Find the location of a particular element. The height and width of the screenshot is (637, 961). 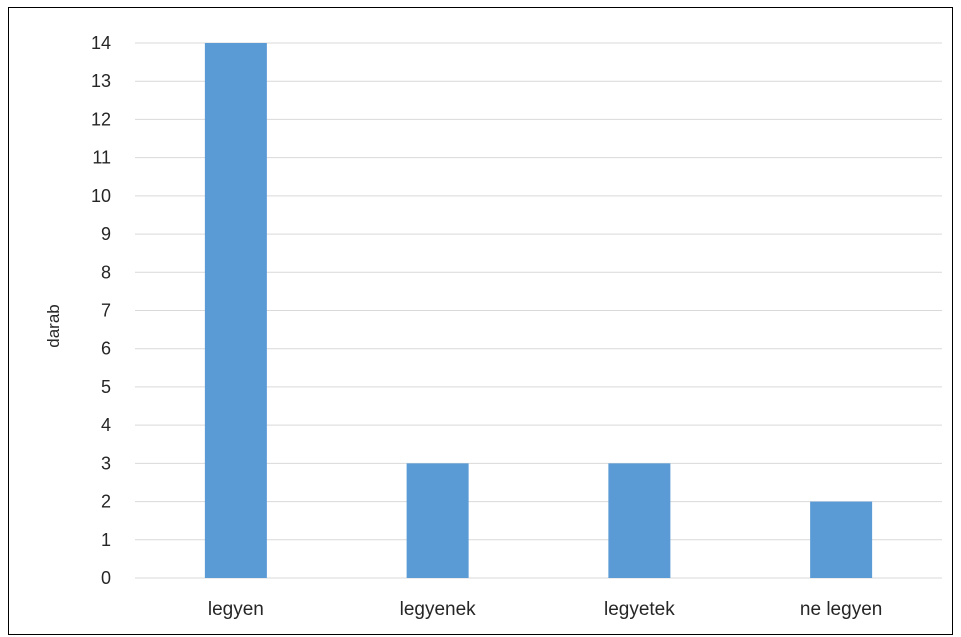

y-tick-label: 8 is located at coordinates (106, 272).